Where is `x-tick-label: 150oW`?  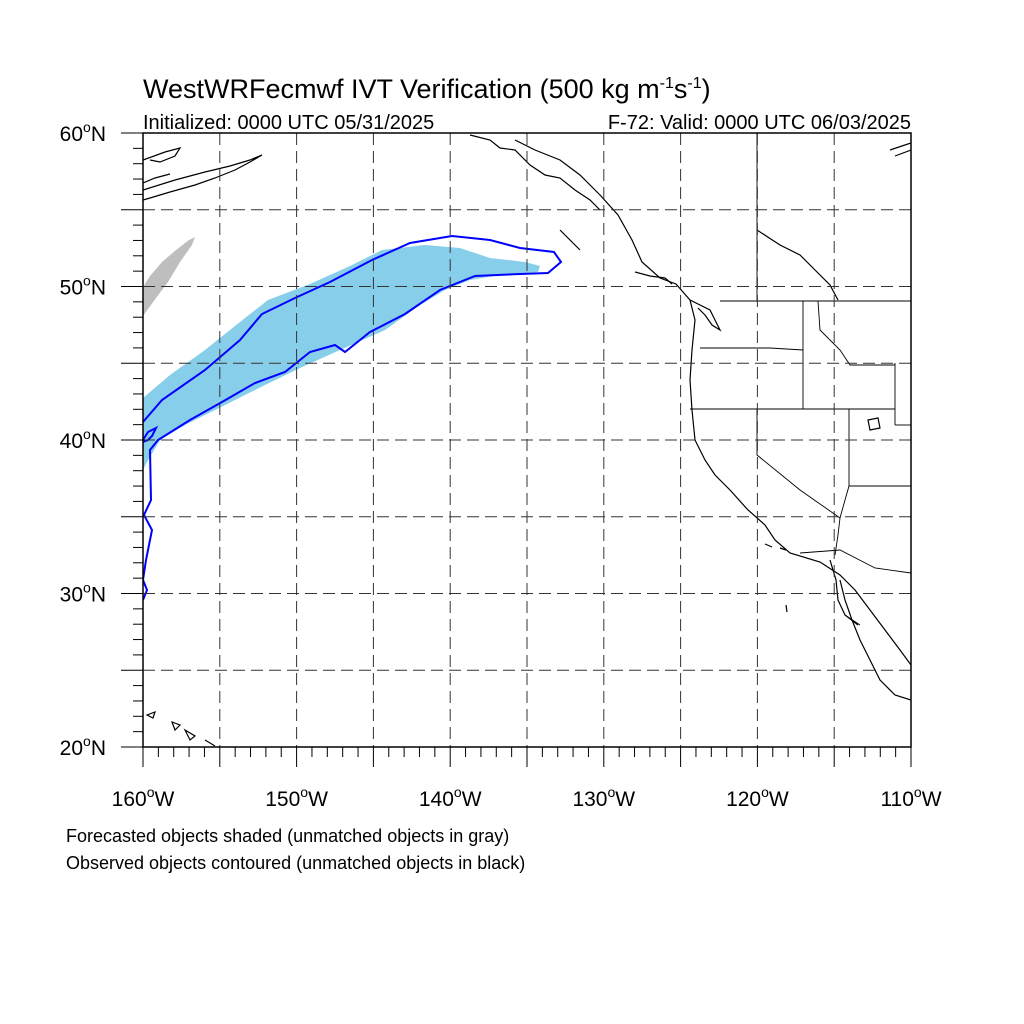 x-tick-label: 150oW is located at coordinates (296, 797).